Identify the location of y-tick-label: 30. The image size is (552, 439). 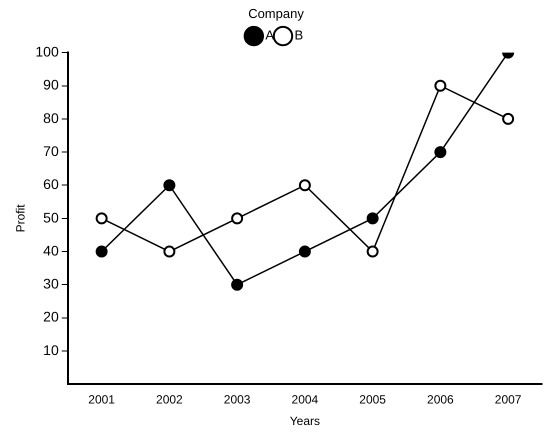
(51, 284).